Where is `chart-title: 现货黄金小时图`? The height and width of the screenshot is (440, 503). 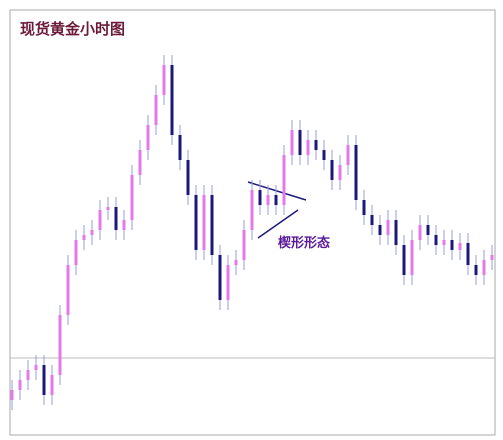
chart-title: 现货黄金小时图 is located at coordinates (72, 29).